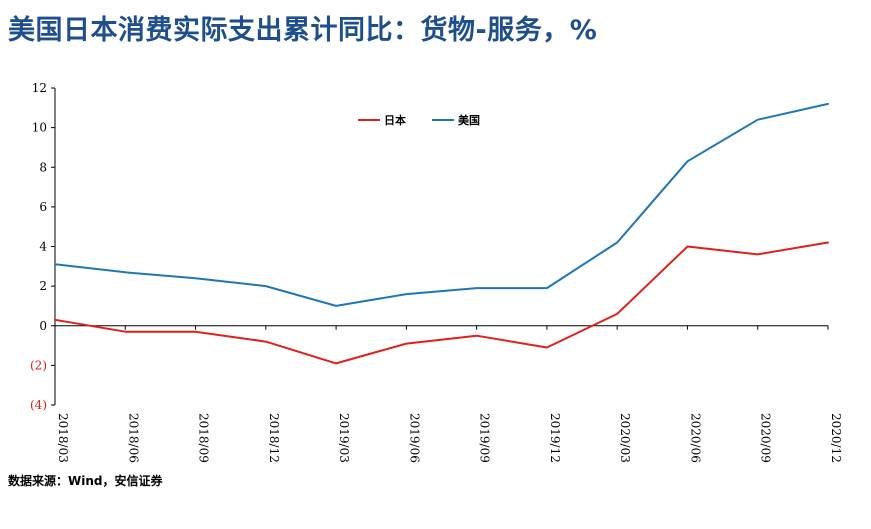  Describe the element at coordinates (133, 438) in the screenshot. I see `x-tick-label: 2018/06` at that location.